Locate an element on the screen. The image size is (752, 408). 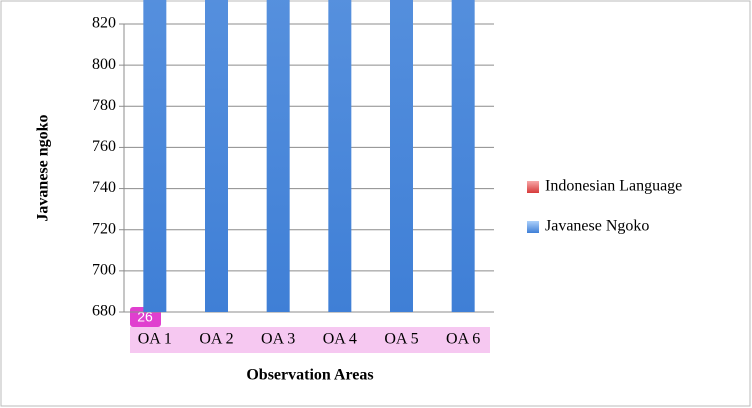
x-tick-label: OA 4 is located at coordinates (340, 339).